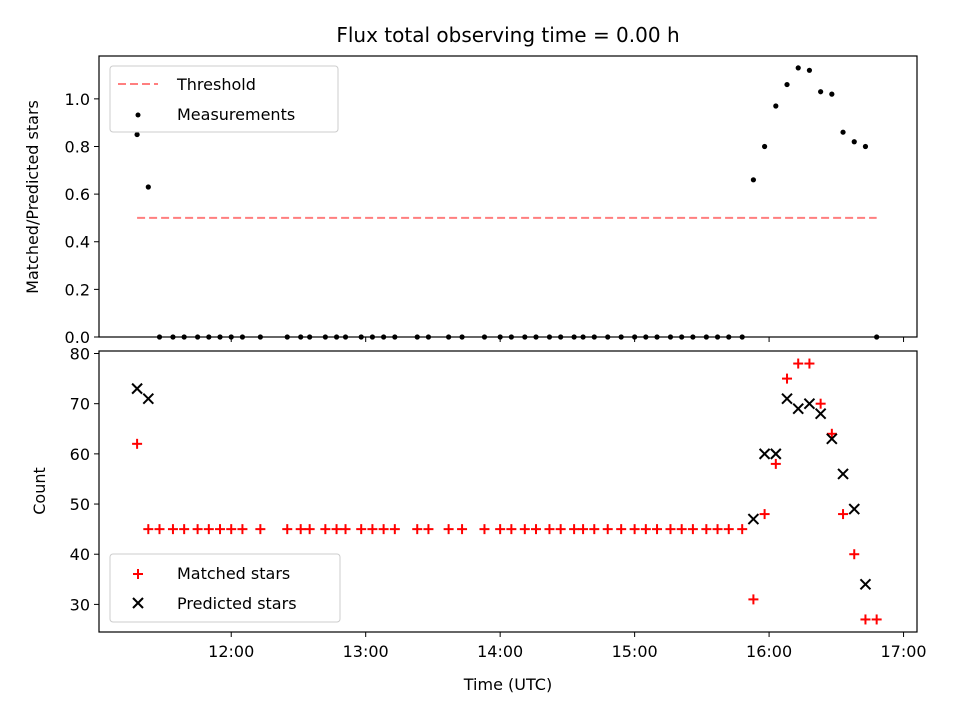  Describe the element at coordinates (138, 115) in the screenshot. I see `measurements-legend-swatch` at that location.